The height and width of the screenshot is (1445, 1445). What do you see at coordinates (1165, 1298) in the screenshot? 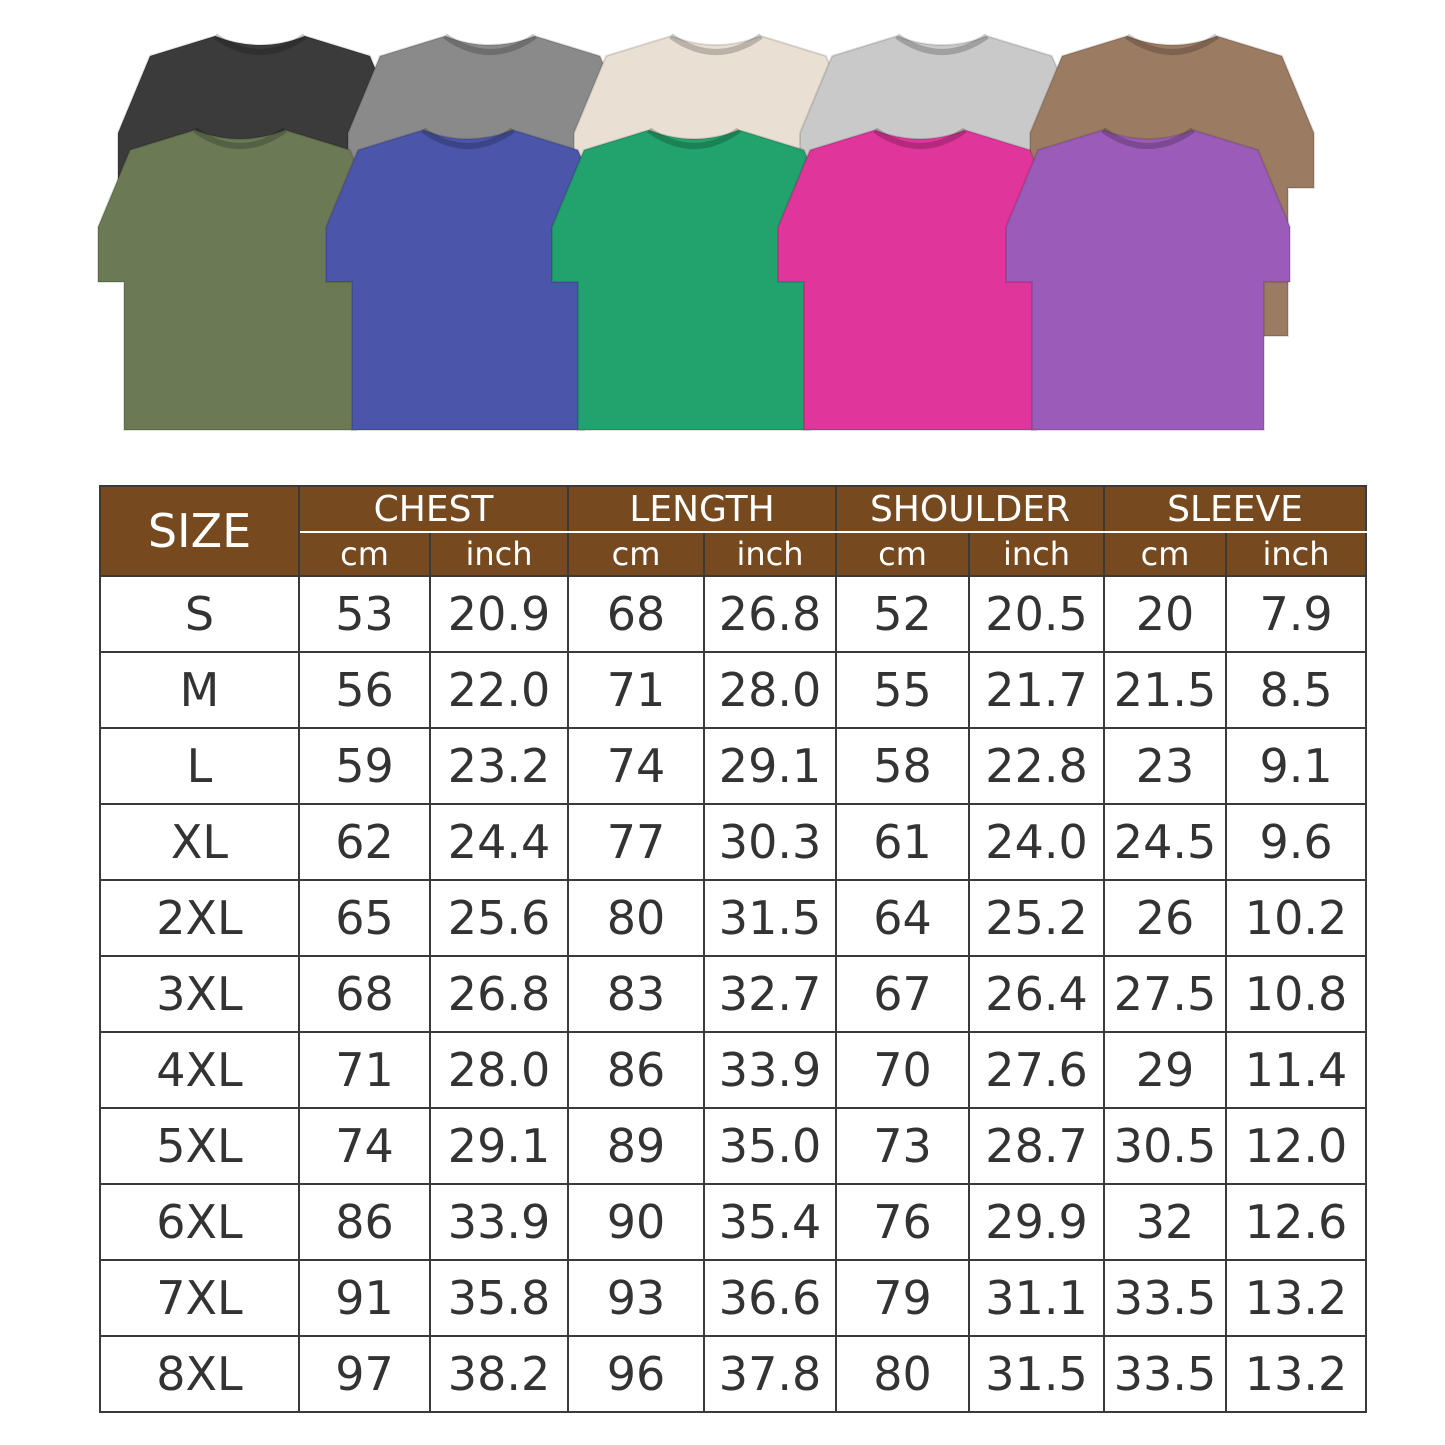
I see `measurement-cell: 33.5` at bounding box center [1165, 1298].